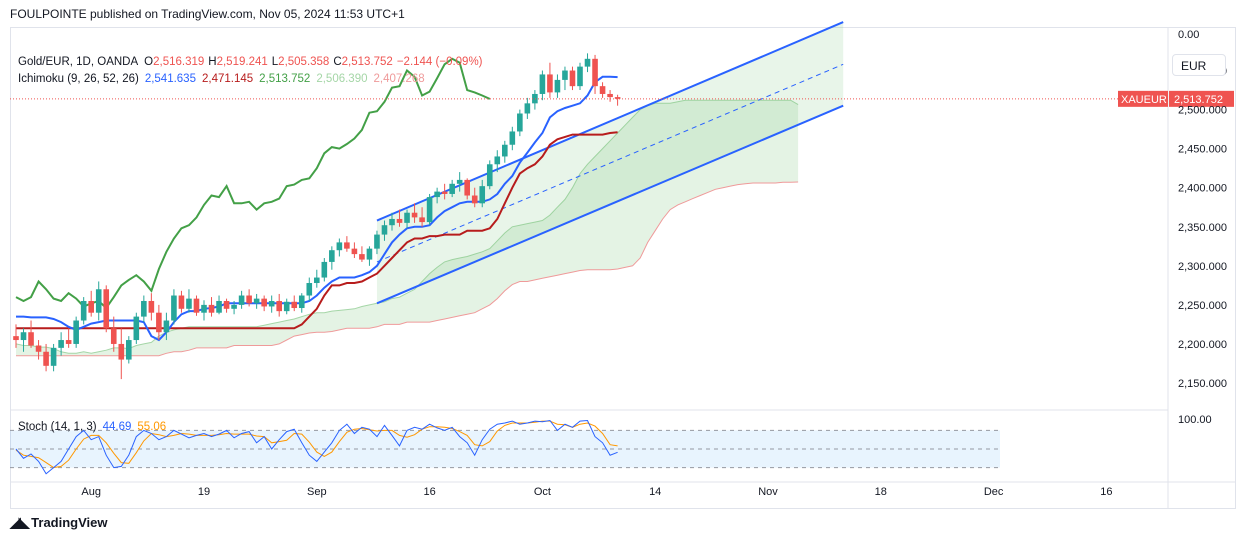  What do you see at coordinates (768, 492) in the screenshot?
I see `x-tick-label: Nov` at bounding box center [768, 492].